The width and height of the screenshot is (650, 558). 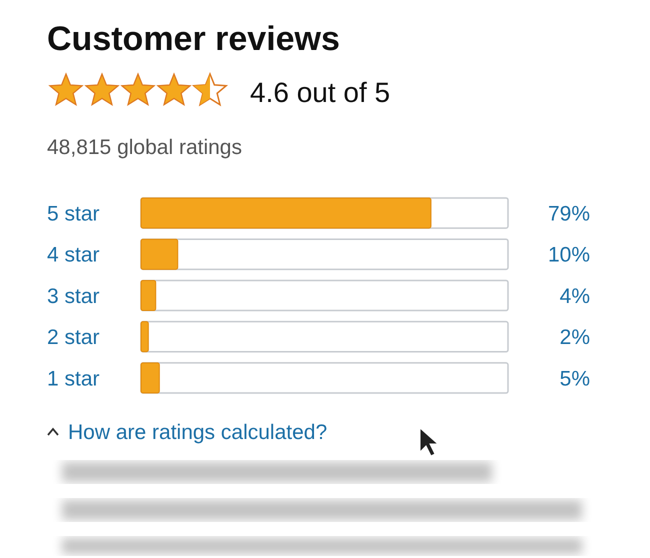 What do you see at coordinates (575, 338) in the screenshot?
I see `data-label: 2%` at bounding box center [575, 338].